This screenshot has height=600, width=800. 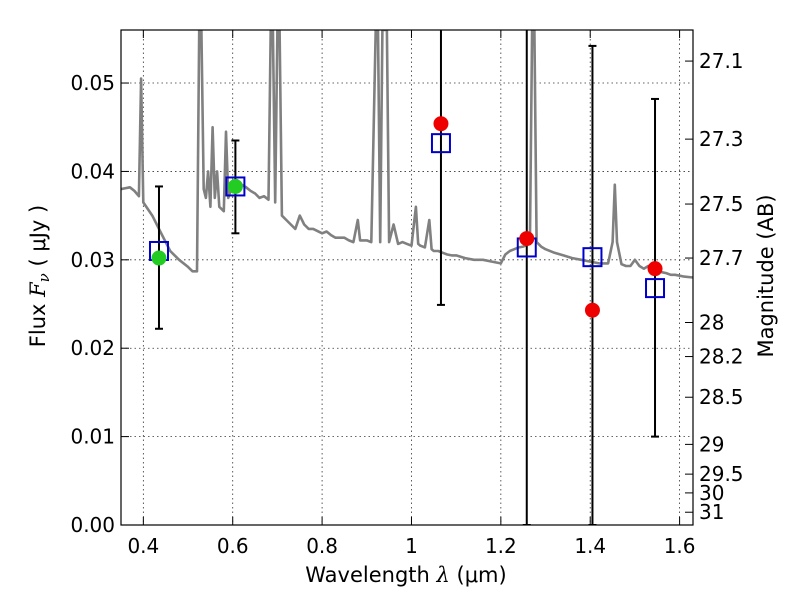 I want to click on magnitude-tick-label: 27.7, so click(x=721, y=258).